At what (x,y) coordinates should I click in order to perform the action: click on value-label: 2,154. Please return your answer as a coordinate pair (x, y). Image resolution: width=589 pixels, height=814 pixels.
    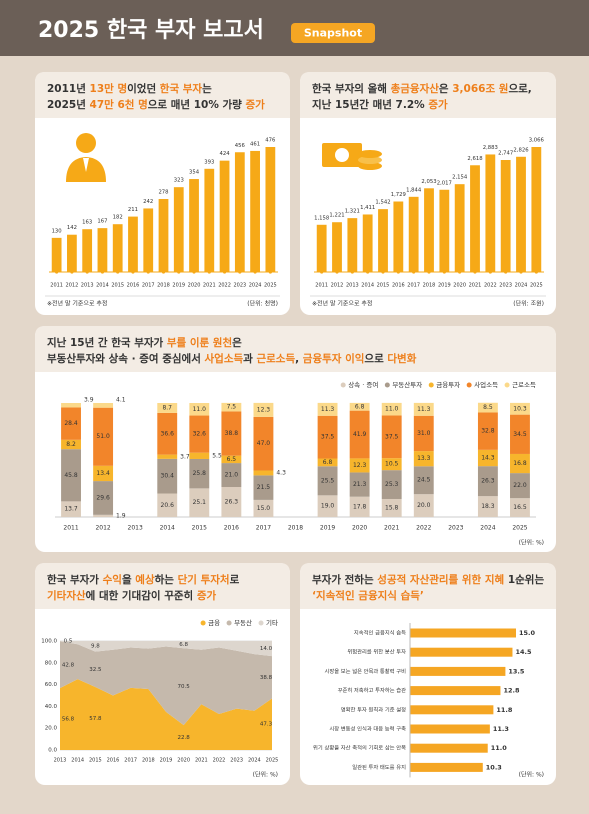
    Looking at the image, I should click on (460, 178).